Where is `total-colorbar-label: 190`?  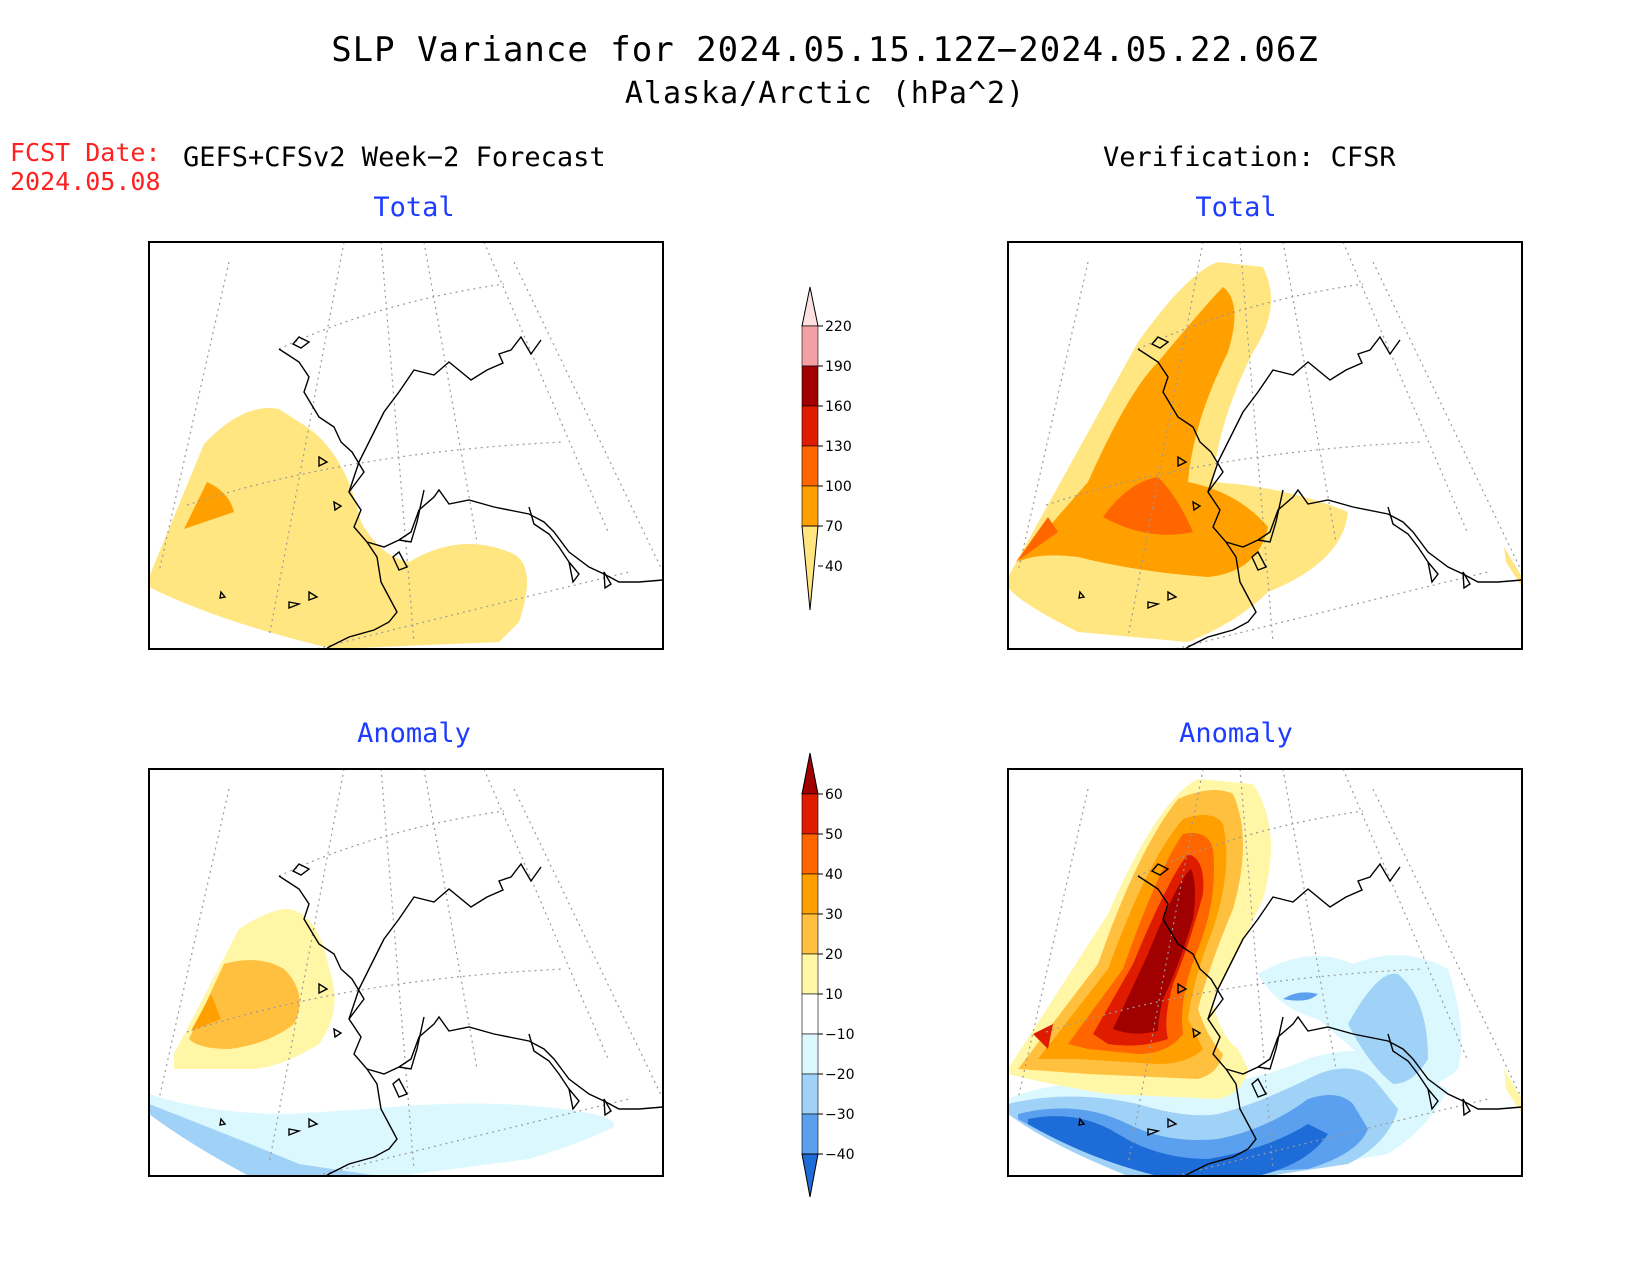
total-colorbar-label: 190 is located at coordinates (838, 367).